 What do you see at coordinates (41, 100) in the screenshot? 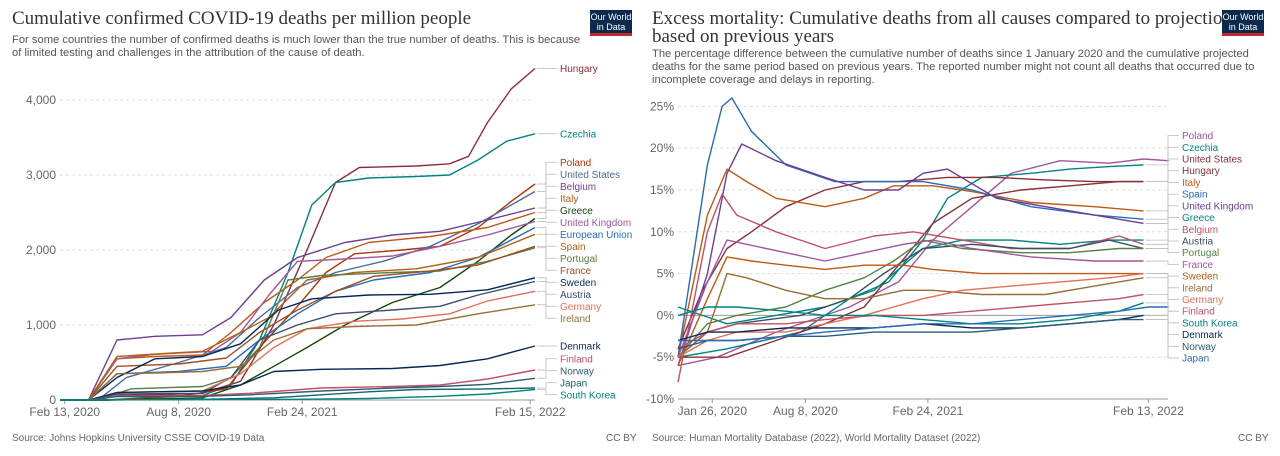
I see `y-tick-label: 4,000` at bounding box center [41, 100].